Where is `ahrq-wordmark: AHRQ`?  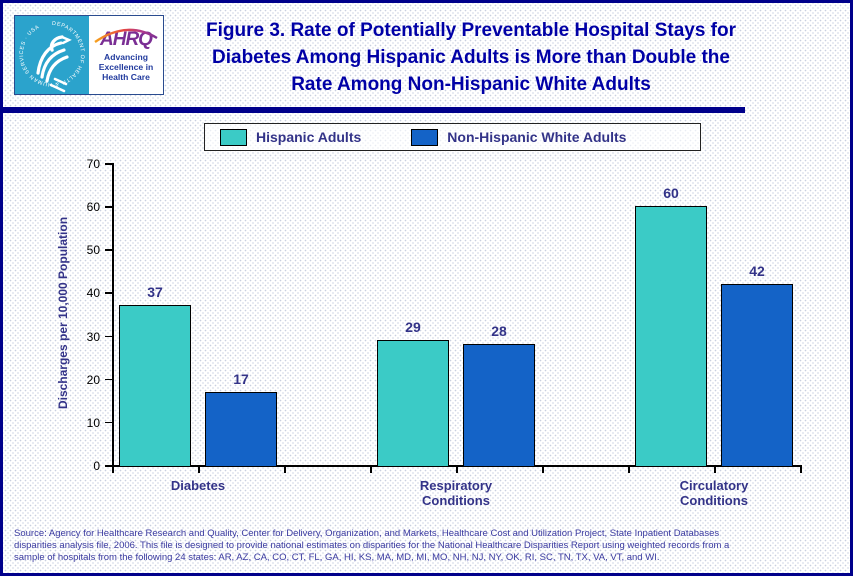
ahrq-wordmark: AHRQ is located at coordinates (126, 39).